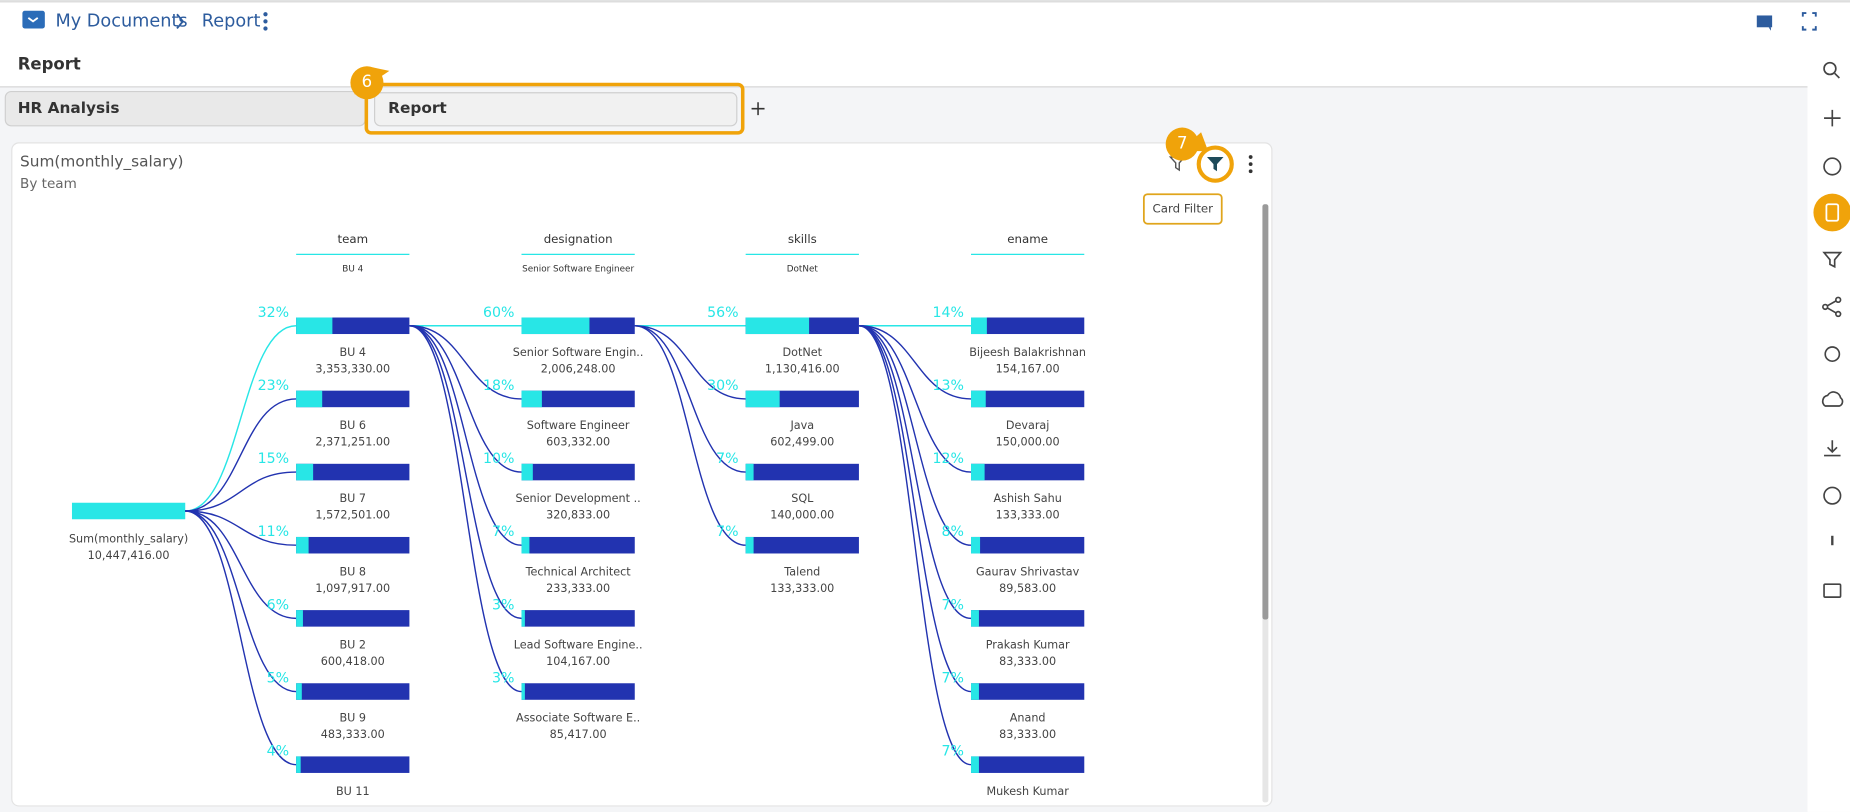  I want to click on notes-icon, so click(1832, 590).